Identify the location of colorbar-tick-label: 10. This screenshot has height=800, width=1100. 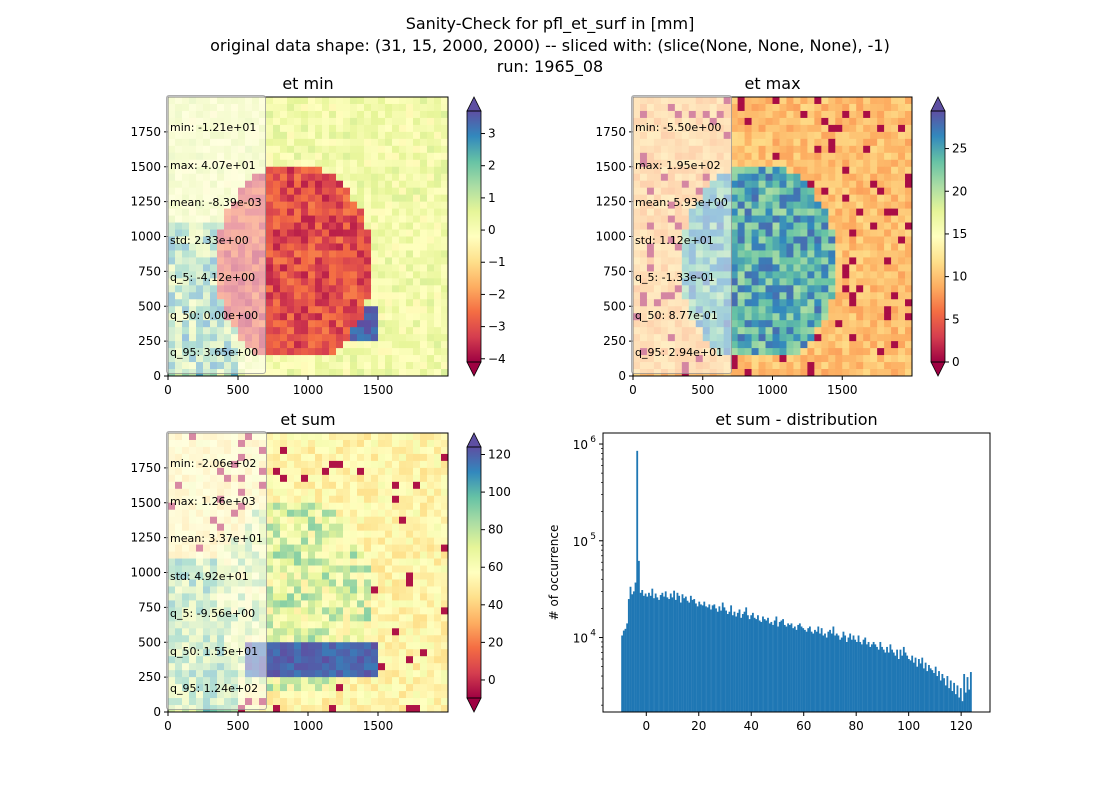
(959, 277).